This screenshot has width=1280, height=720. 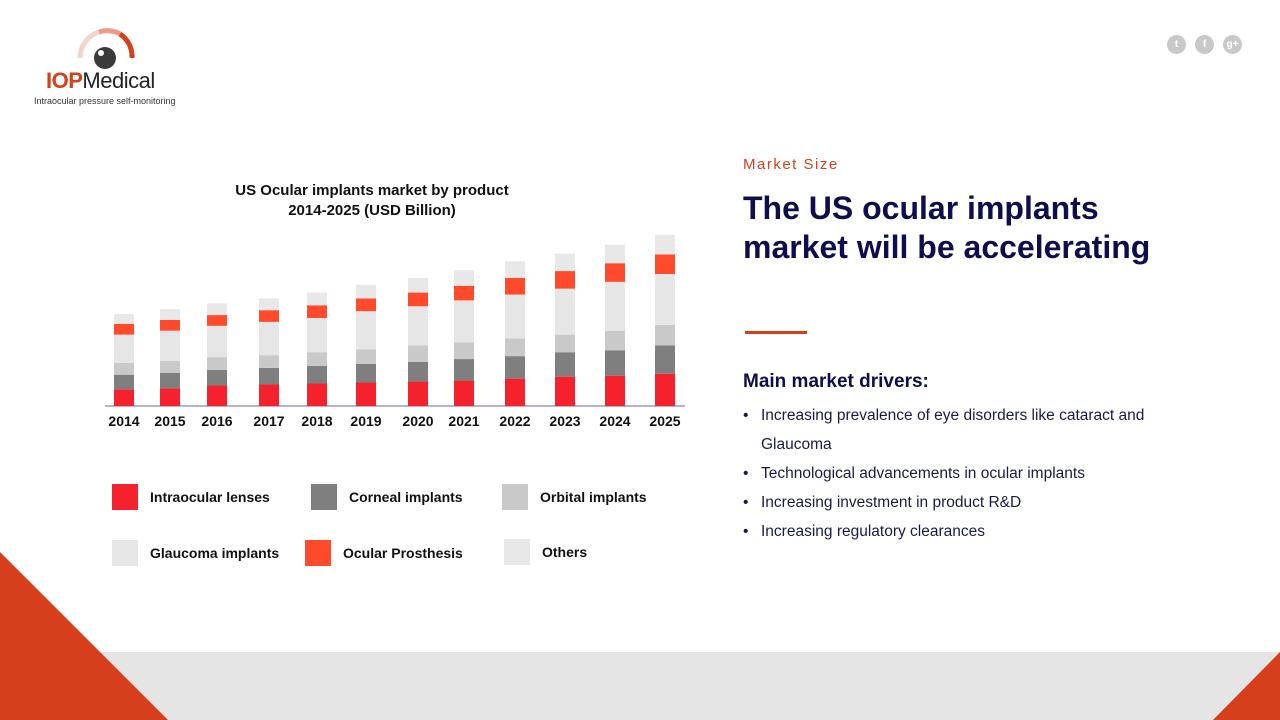 What do you see at coordinates (170, 346) in the screenshot?
I see `bar-segment-glaucoma-implants-2015` at bounding box center [170, 346].